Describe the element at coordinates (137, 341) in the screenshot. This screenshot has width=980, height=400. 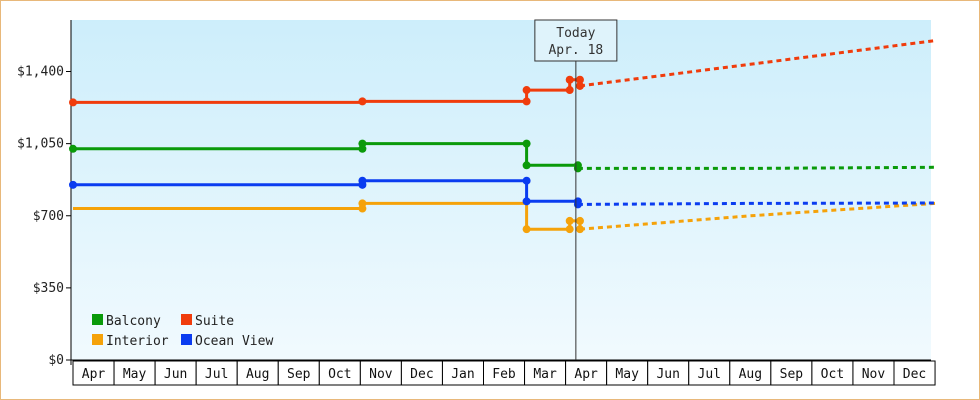
I see `legend-label: Interior` at that location.